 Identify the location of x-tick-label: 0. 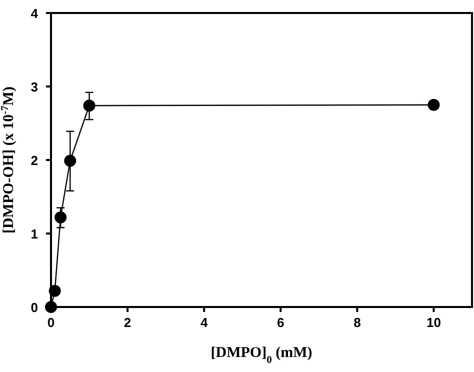
(51, 322).